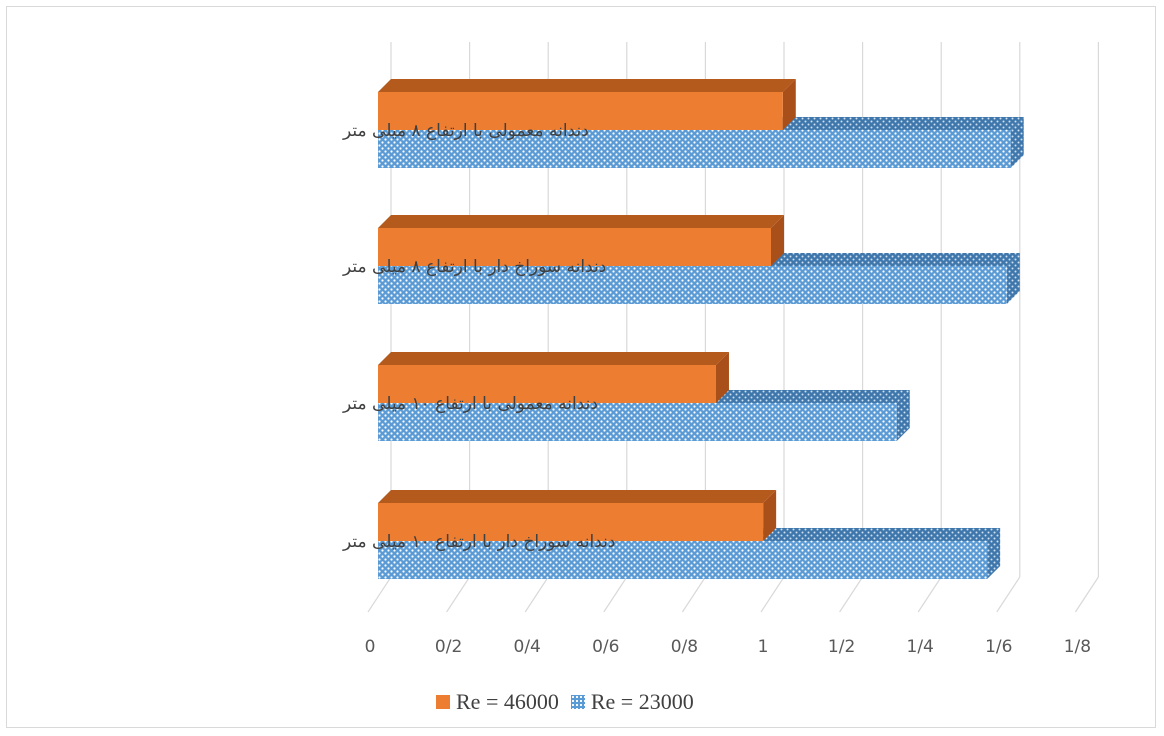 This screenshot has height=736, width=1164. I want to click on x-tick-label: 0/8, so click(684, 647).